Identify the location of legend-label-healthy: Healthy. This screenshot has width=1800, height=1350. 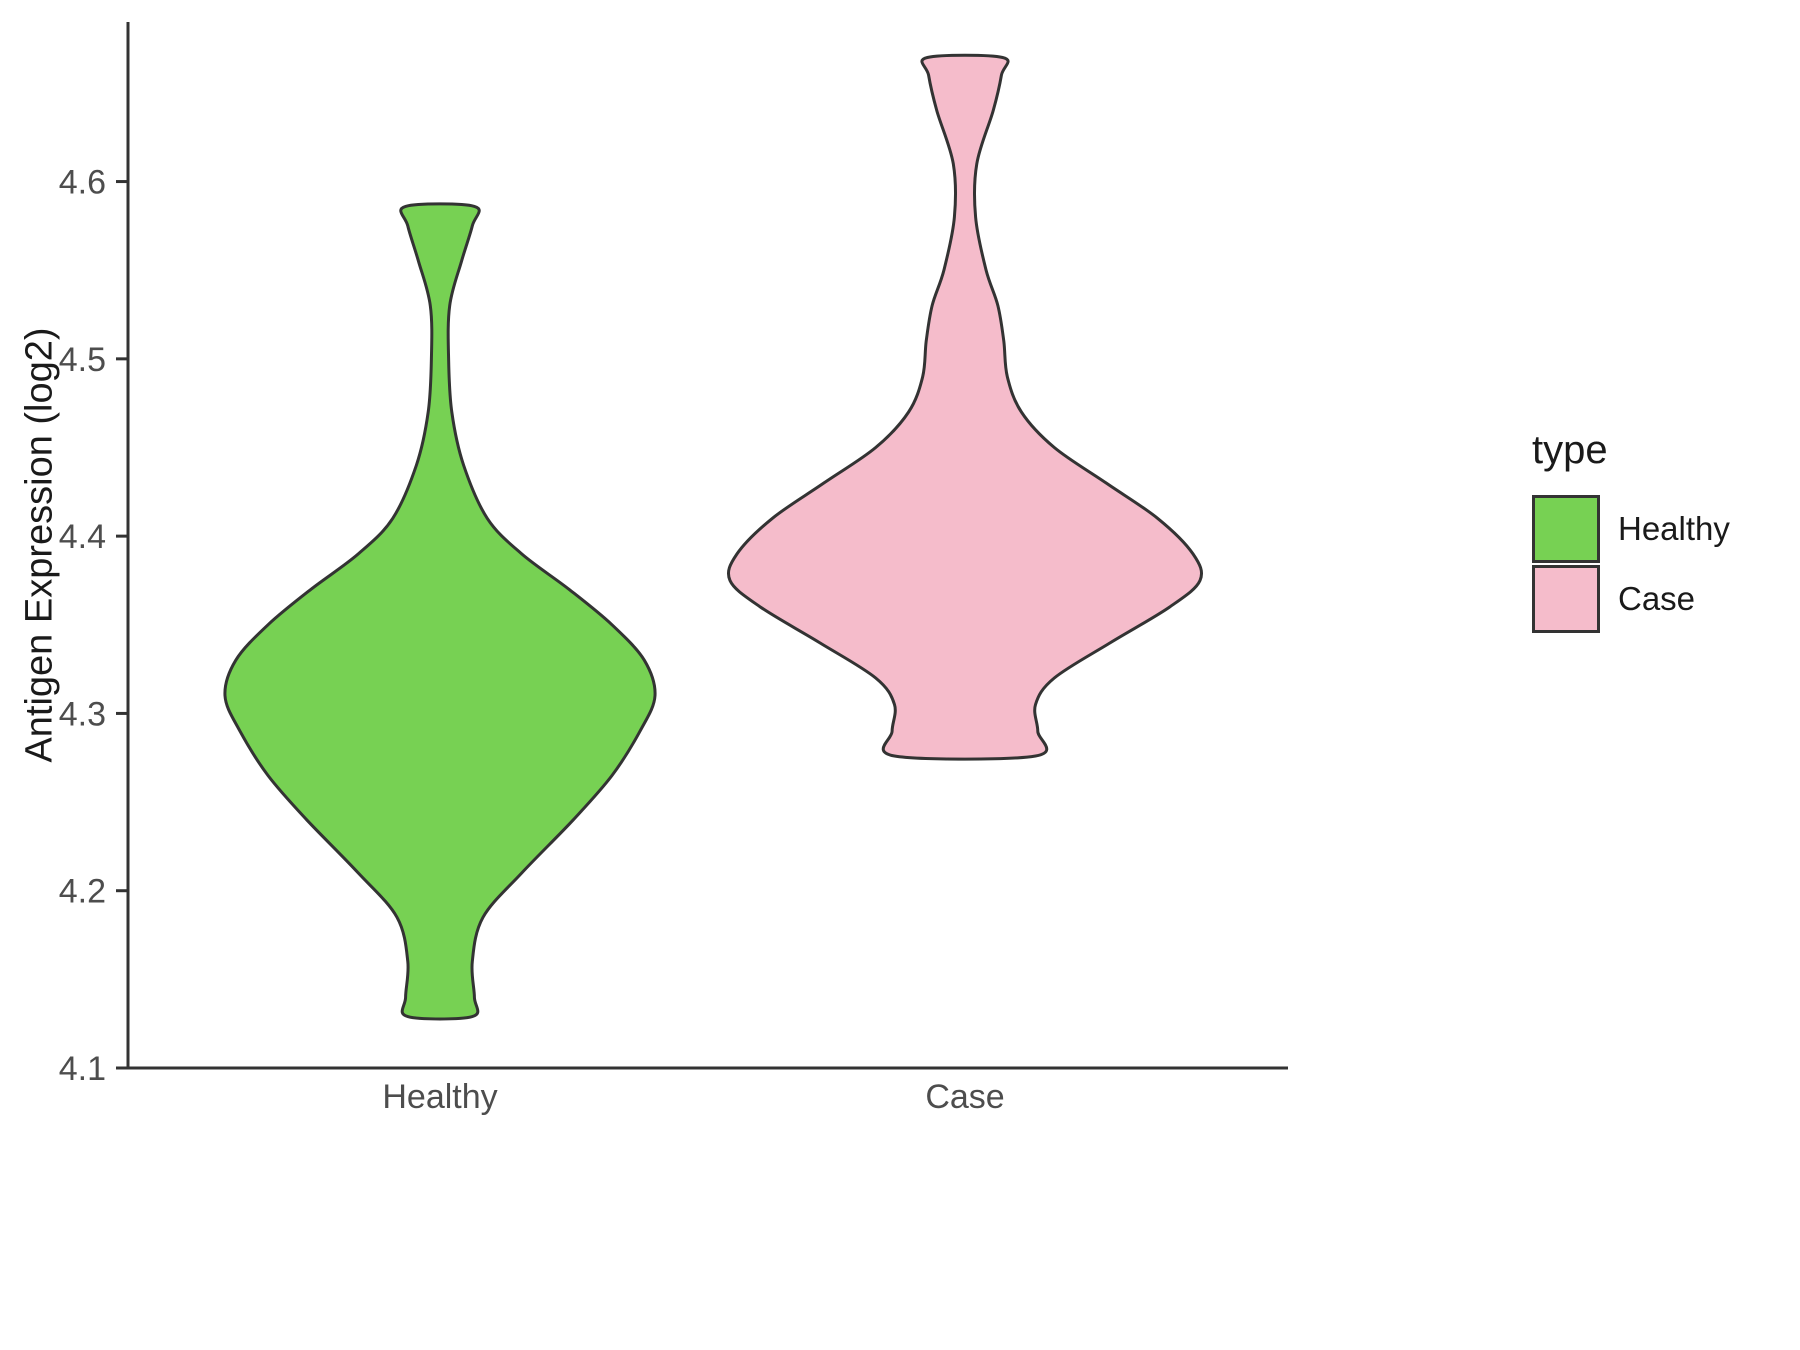
(1674, 528).